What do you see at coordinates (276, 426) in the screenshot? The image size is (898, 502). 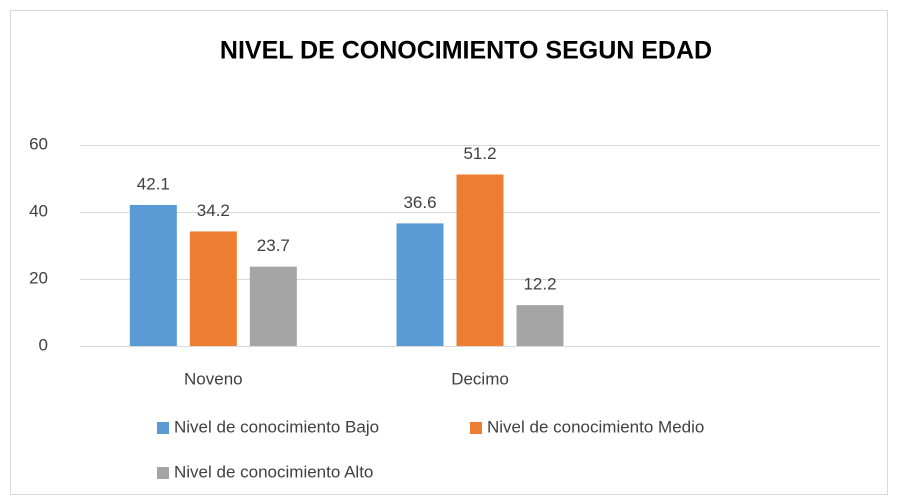 I see `legend-label: Nivel de conocimiento Bajo` at bounding box center [276, 426].